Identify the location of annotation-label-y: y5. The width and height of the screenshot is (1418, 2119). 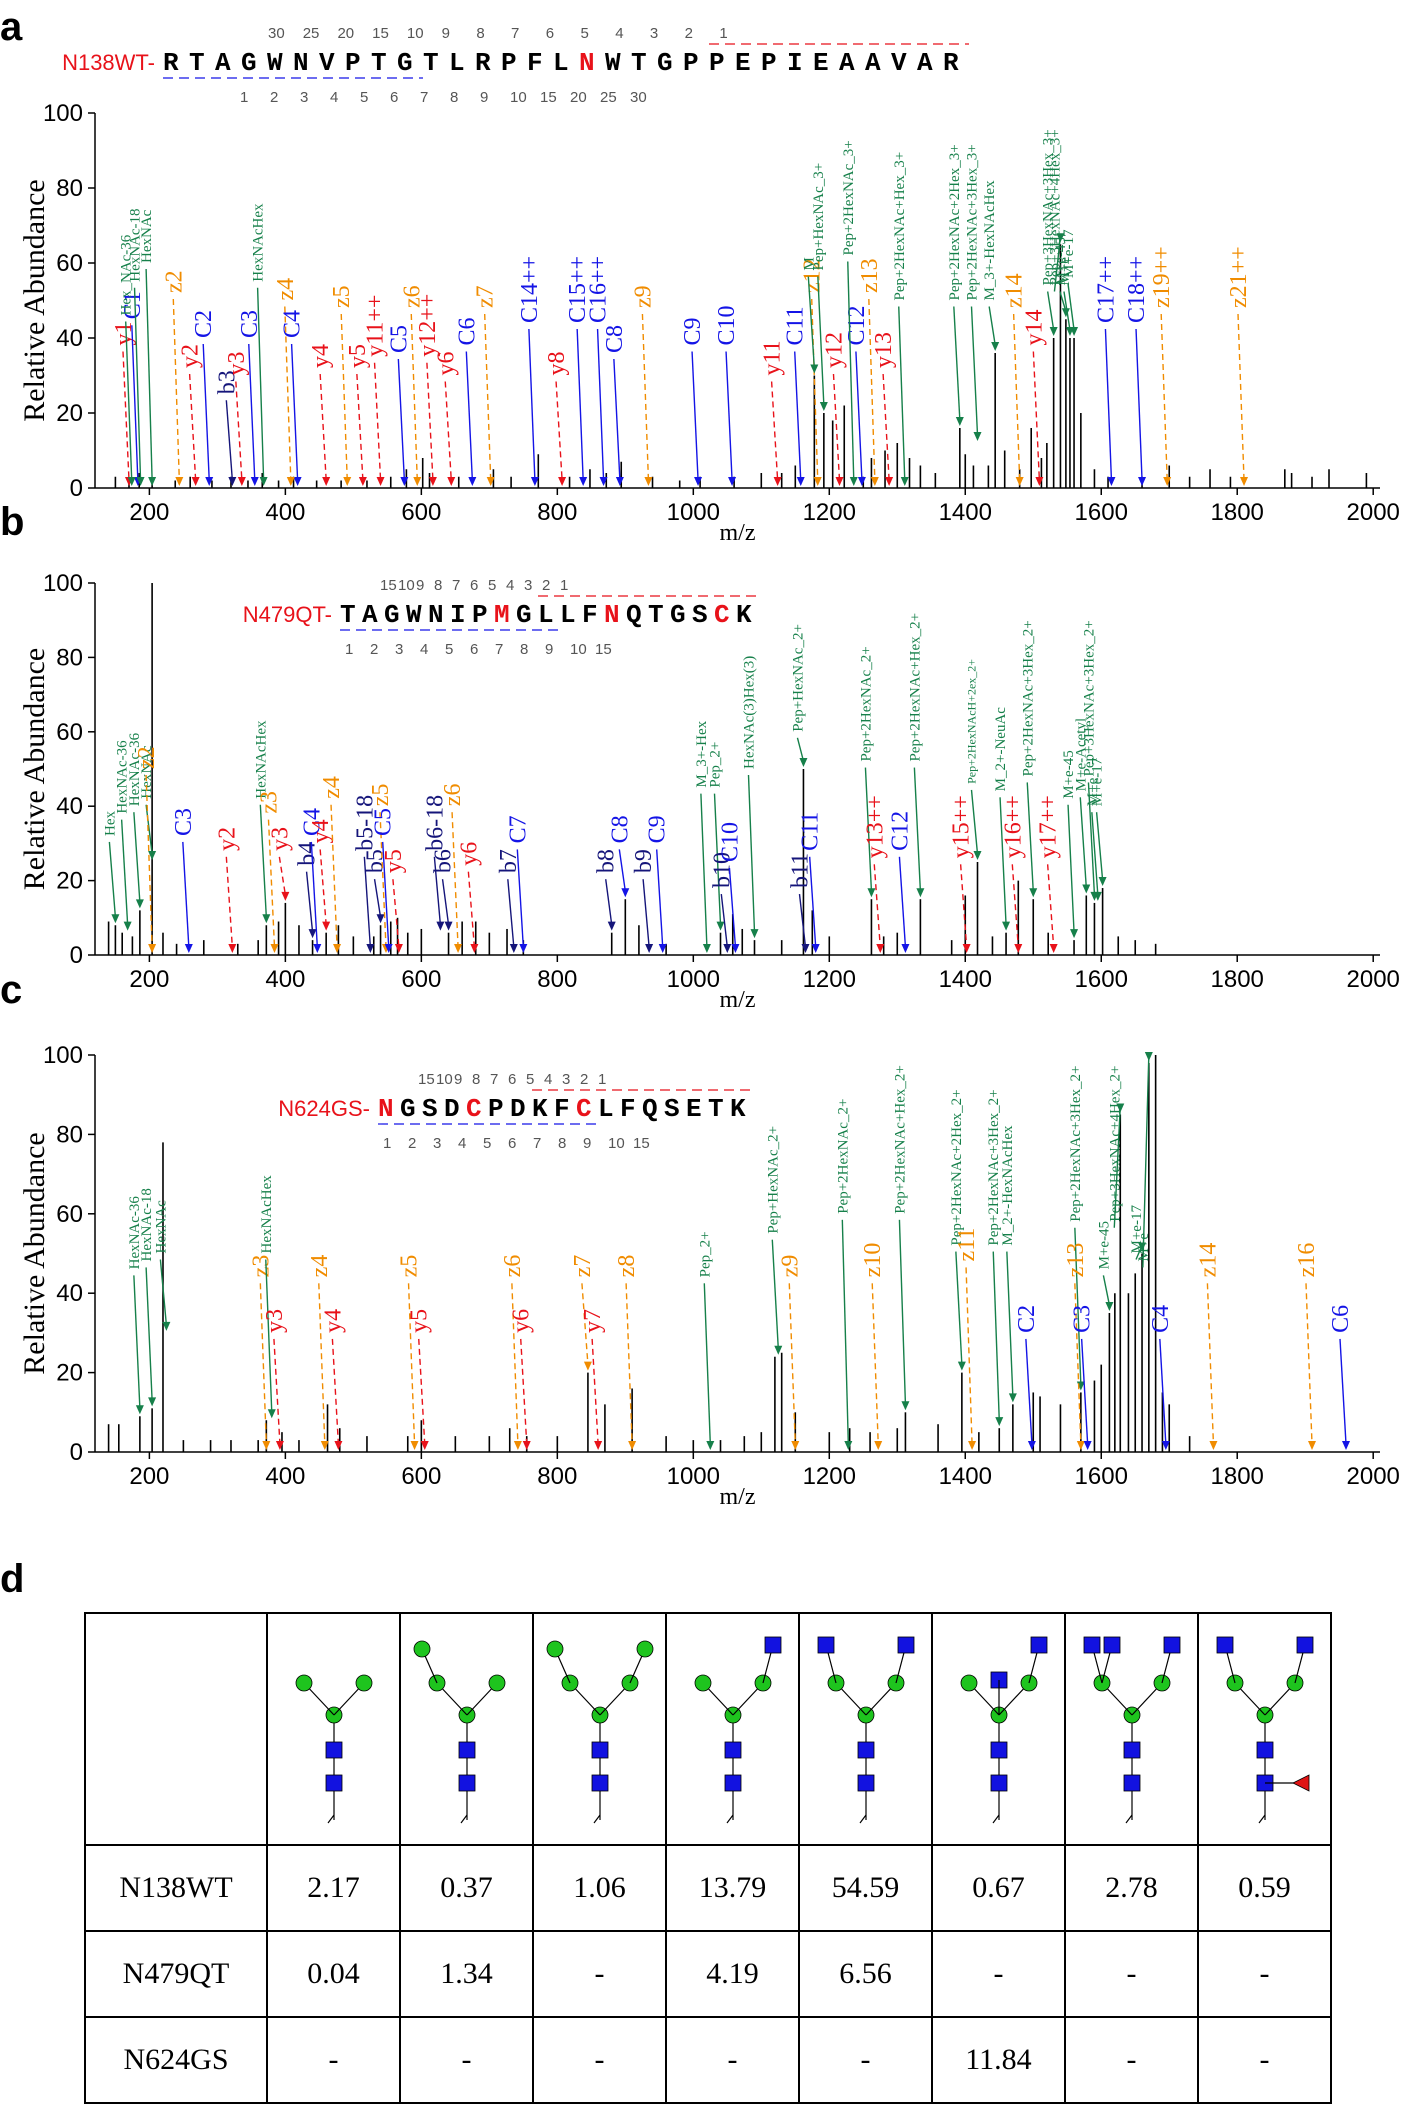
(358, 356).